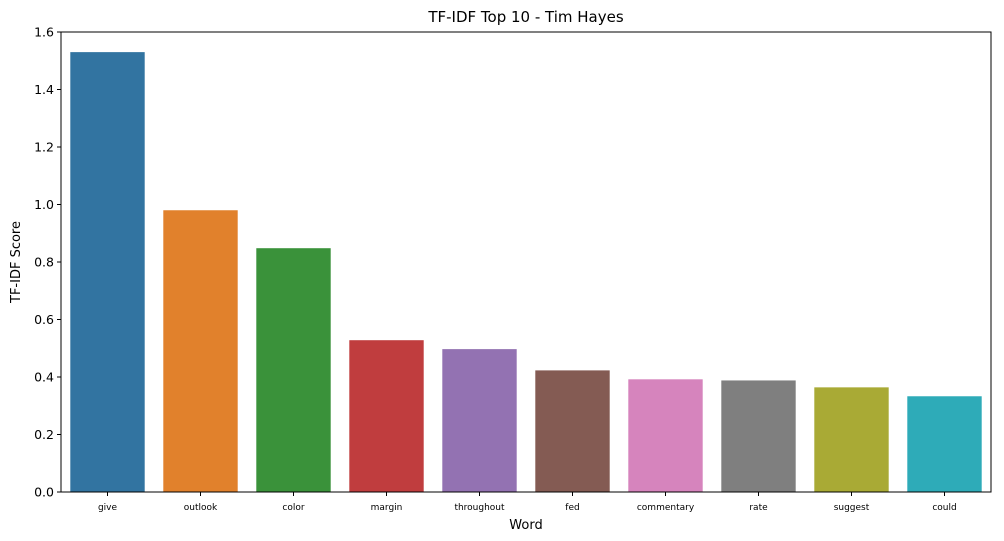  What do you see at coordinates (44, 204) in the screenshot?
I see `y-tick-label: 1.0` at bounding box center [44, 204].